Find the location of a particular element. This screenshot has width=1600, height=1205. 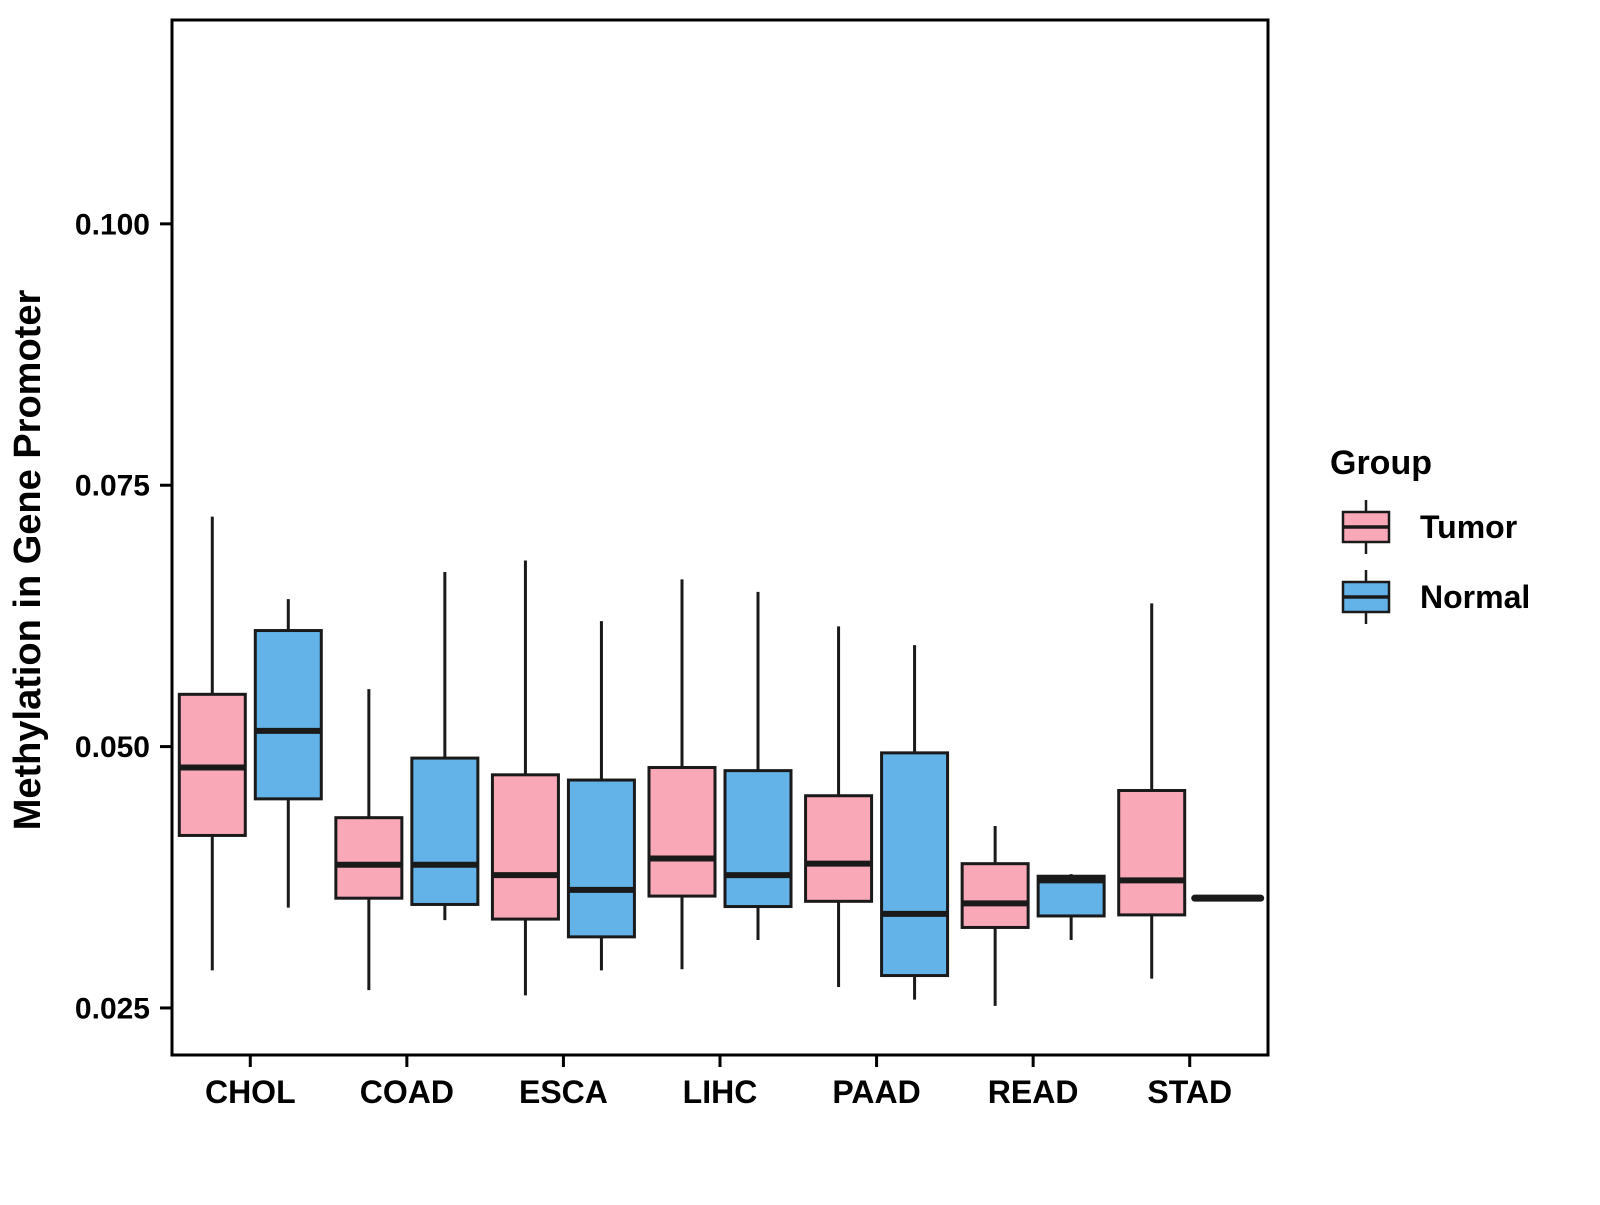

y-tick-label: 0.050 is located at coordinates (112, 747).